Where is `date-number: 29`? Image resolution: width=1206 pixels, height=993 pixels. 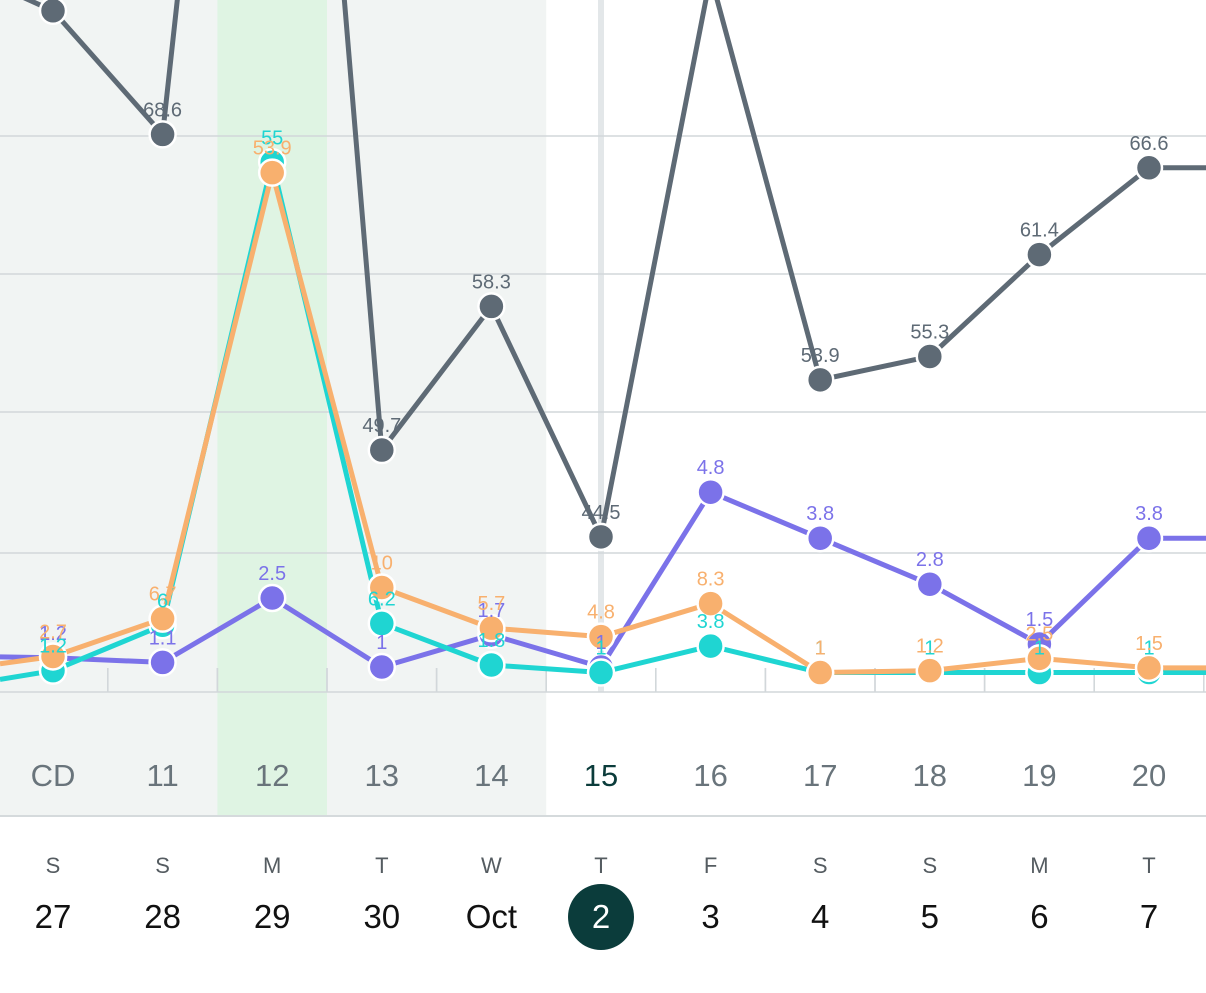 date-number: 29 is located at coordinates (272, 916).